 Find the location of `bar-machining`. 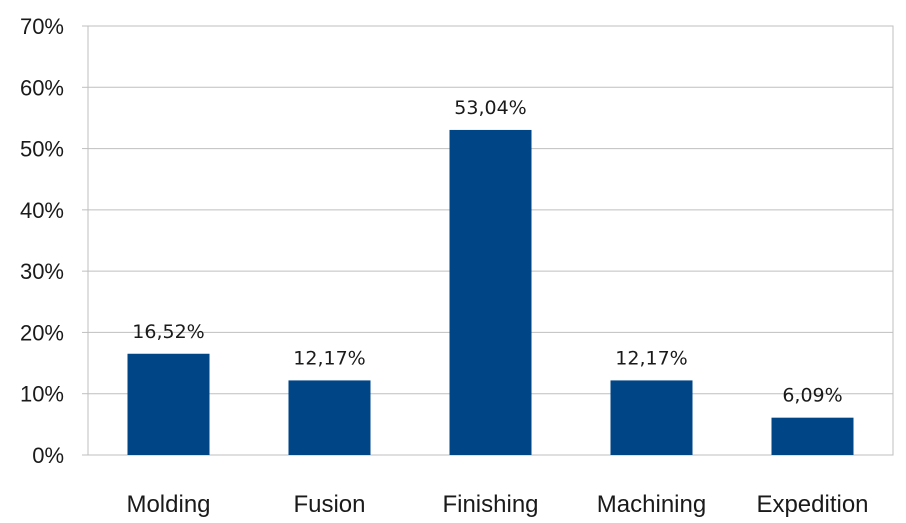

bar-machining is located at coordinates (651, 417).